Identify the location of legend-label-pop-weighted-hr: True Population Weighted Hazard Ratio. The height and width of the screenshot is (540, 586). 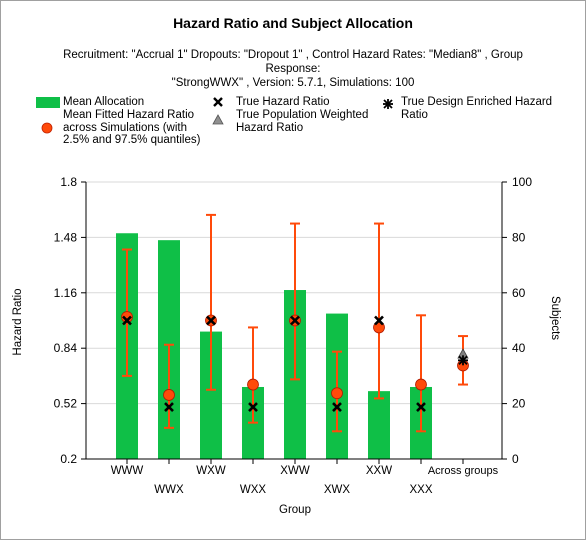
(302, 121).